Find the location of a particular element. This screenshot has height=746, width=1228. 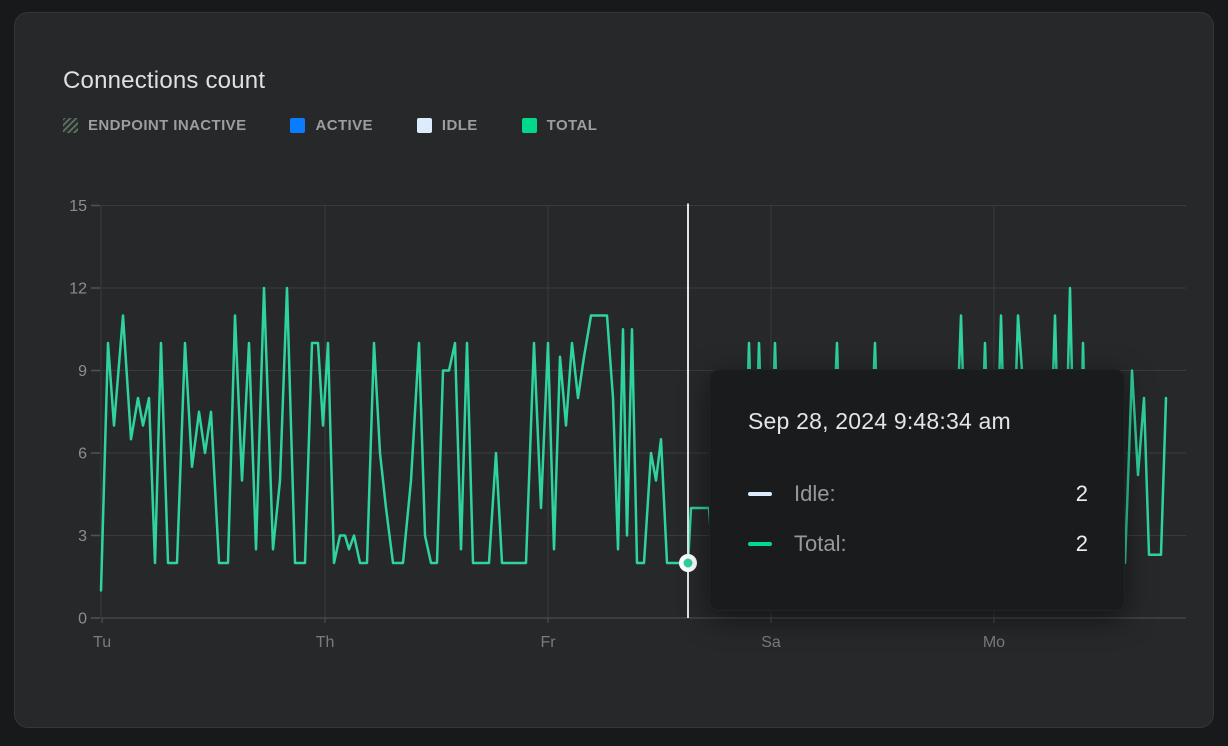

hover-marker-dot is located at coordinates (688, 563).